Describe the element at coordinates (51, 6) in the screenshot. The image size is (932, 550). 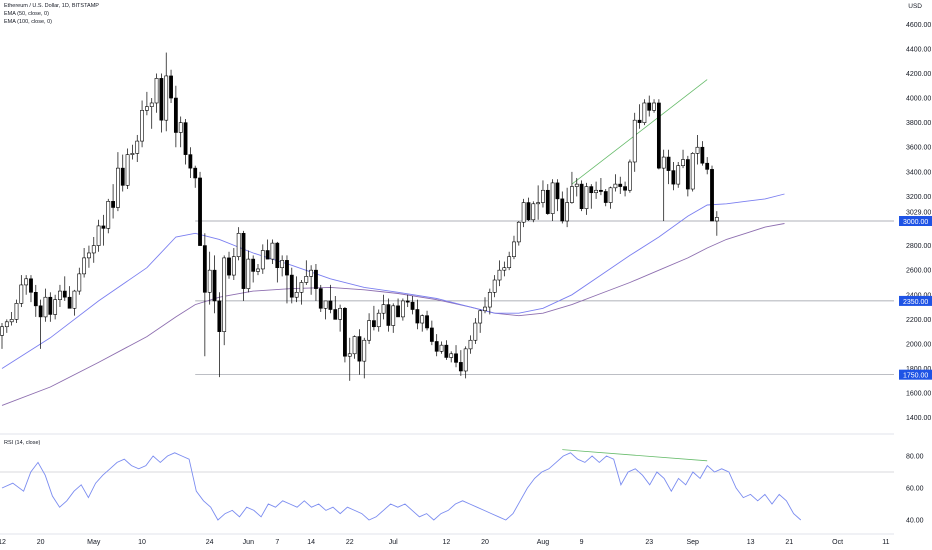
I see `legend-symbol: Ethereum / U.S. Dollar, 1D, BITSTAMP` at that location.